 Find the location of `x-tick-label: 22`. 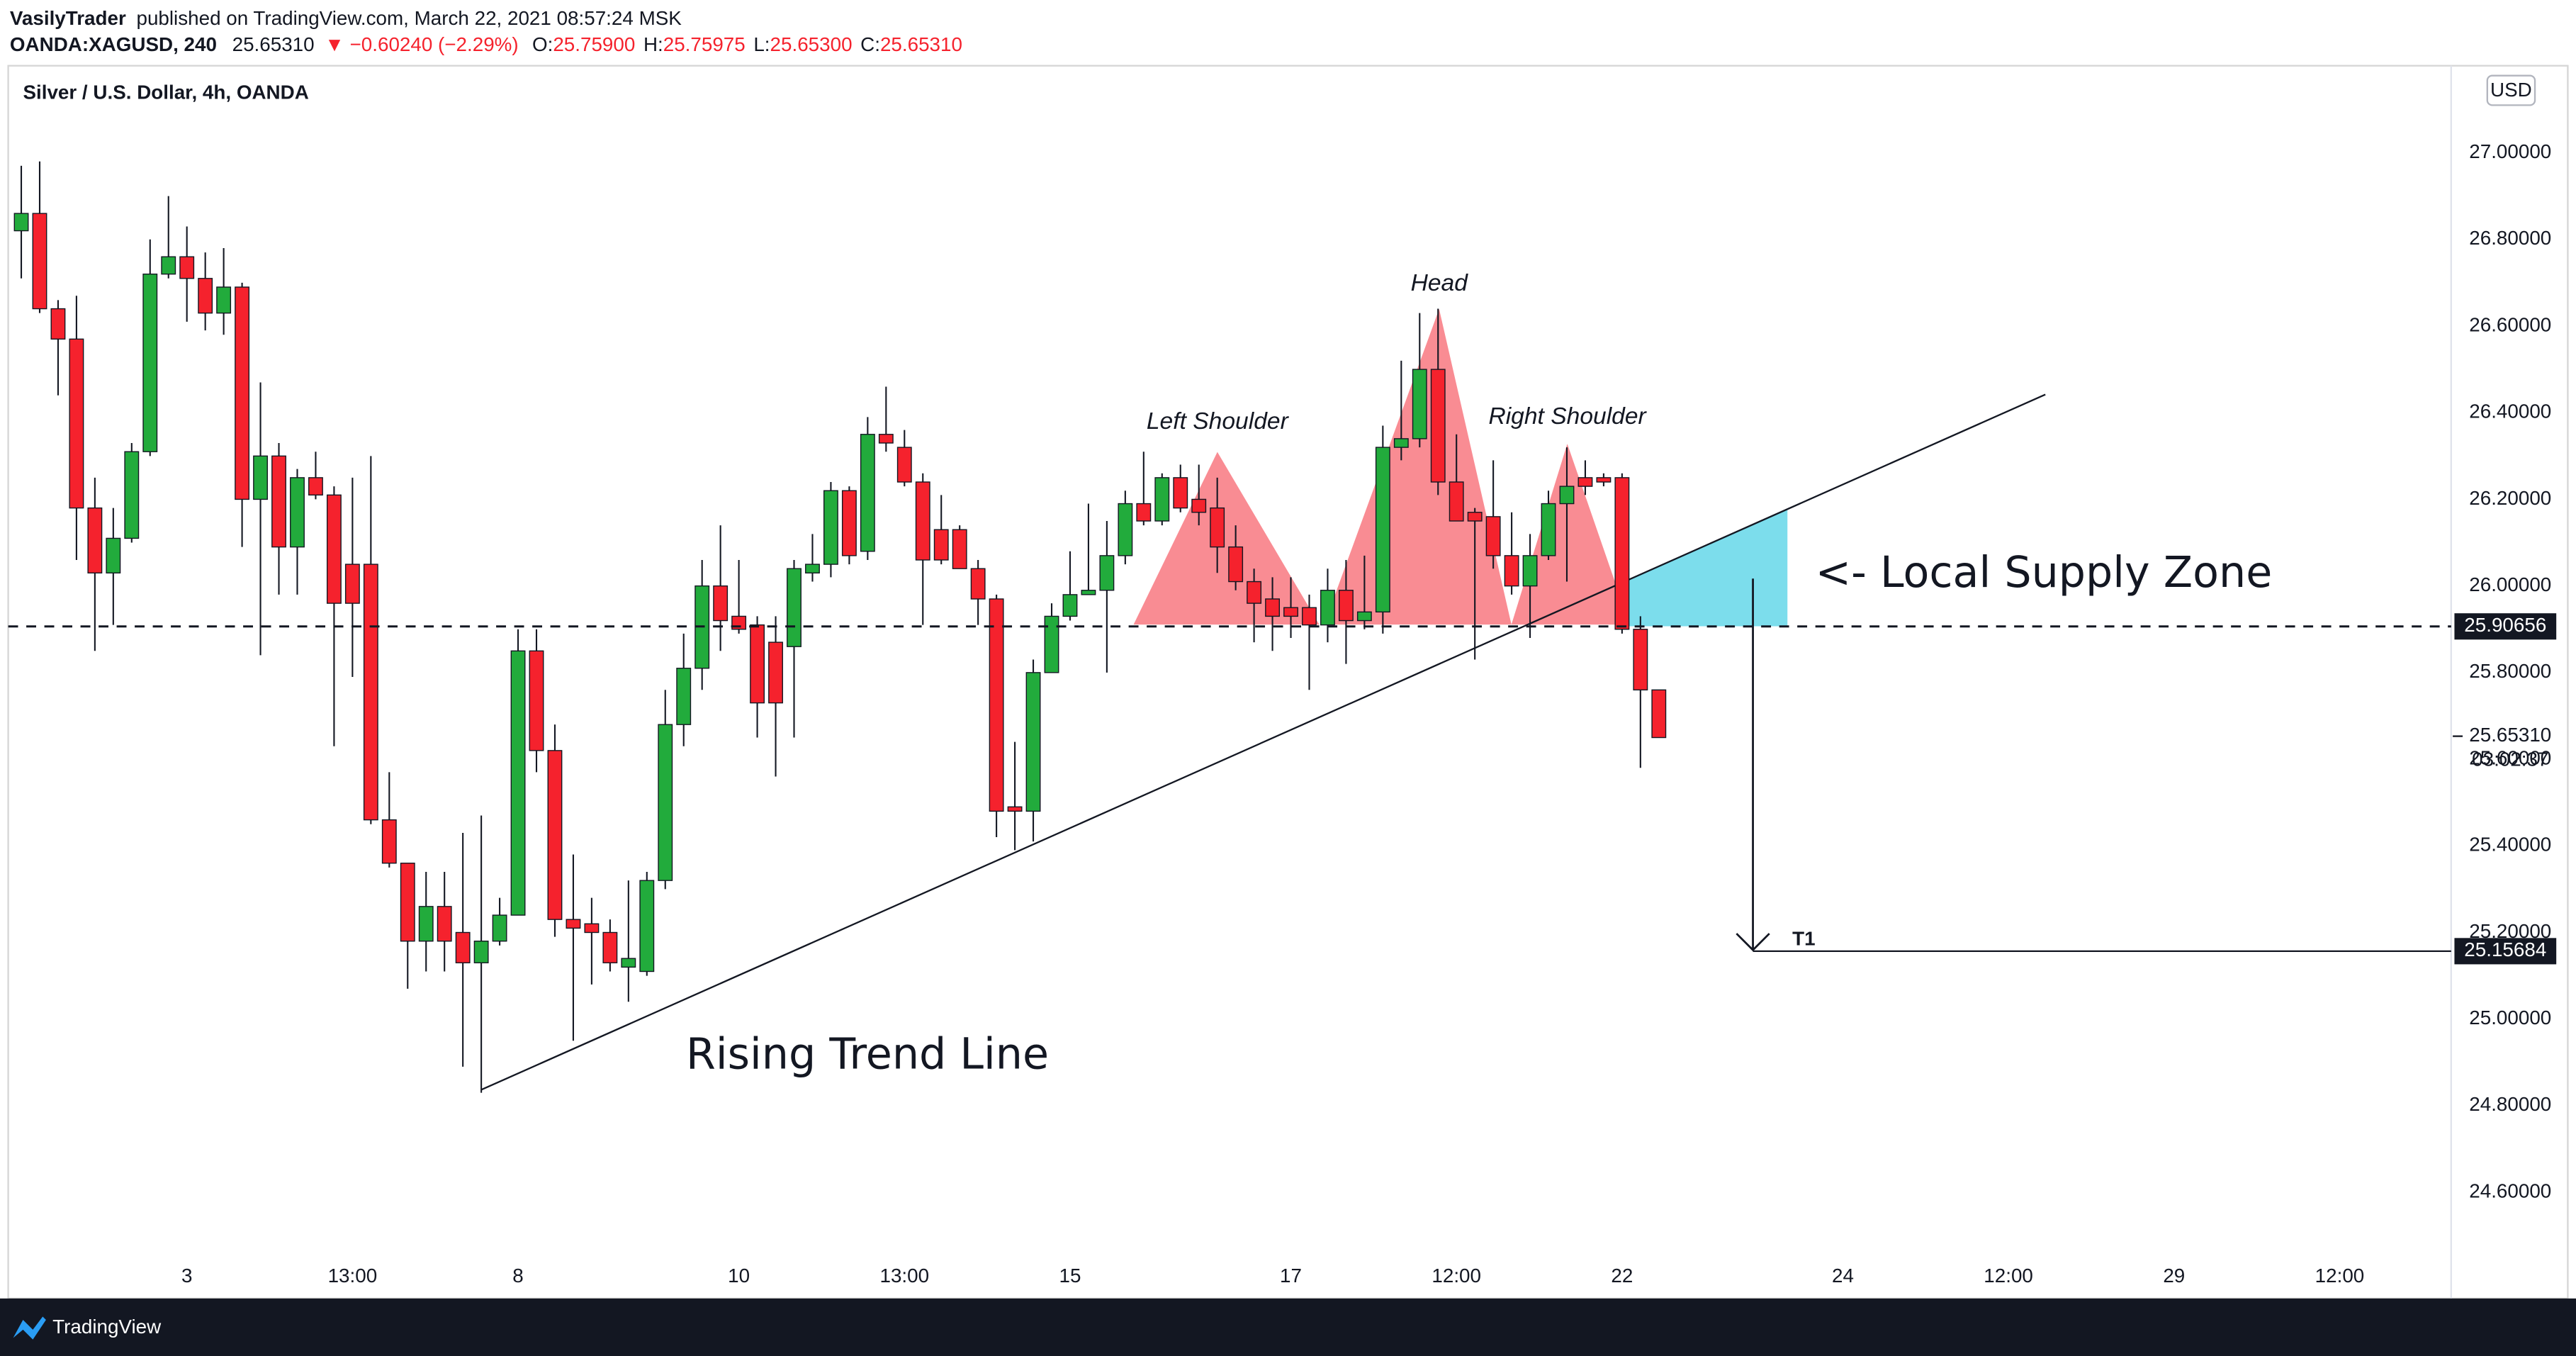

x-tick-label: 22 is located at coordinates (1622, 1276).